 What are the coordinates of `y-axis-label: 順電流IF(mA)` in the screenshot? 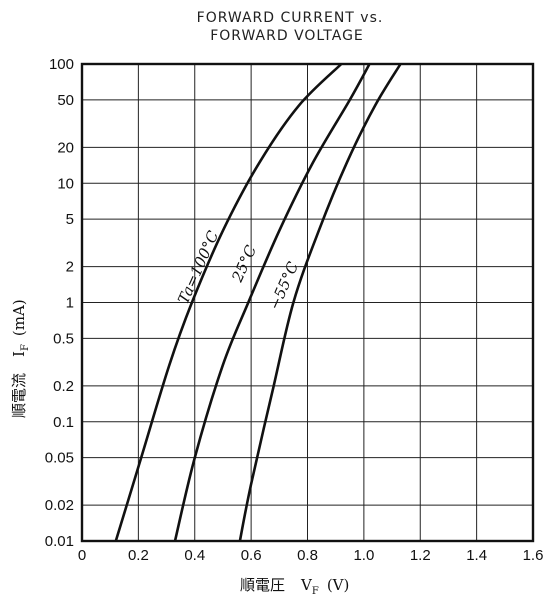 It's located at (20, 358).